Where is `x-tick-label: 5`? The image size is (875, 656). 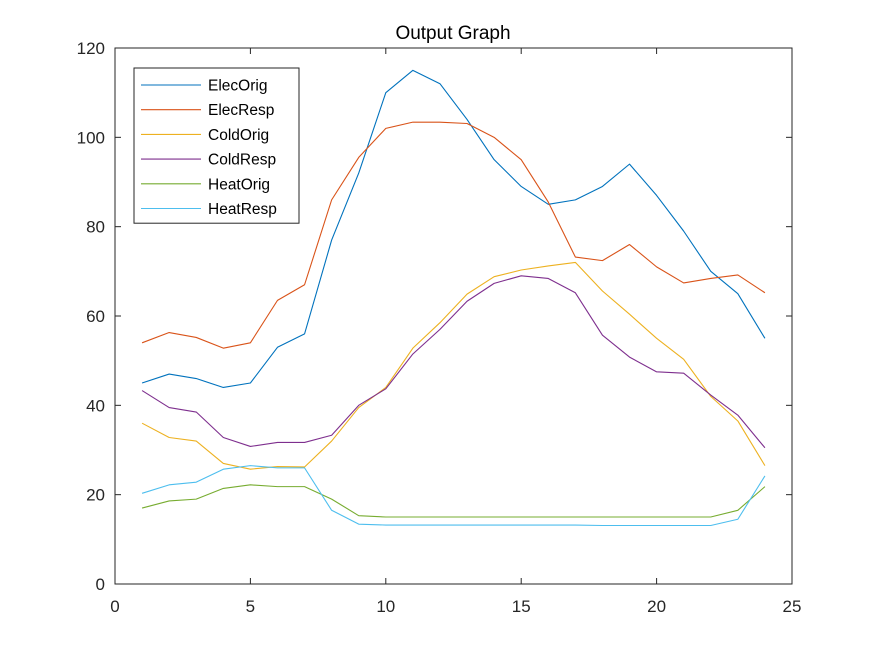
x-tick-label: 5 is located at coordinates (250, 606).